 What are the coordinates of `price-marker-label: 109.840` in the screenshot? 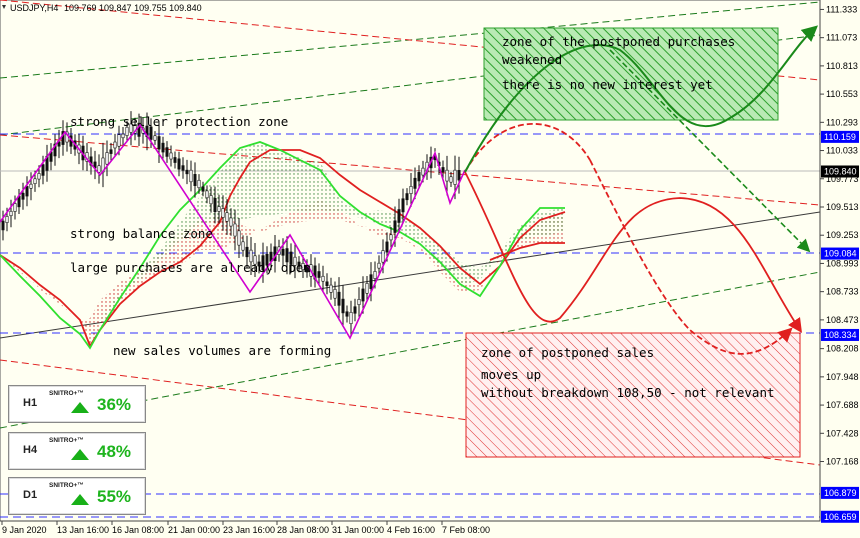 It's located at (840, 171).